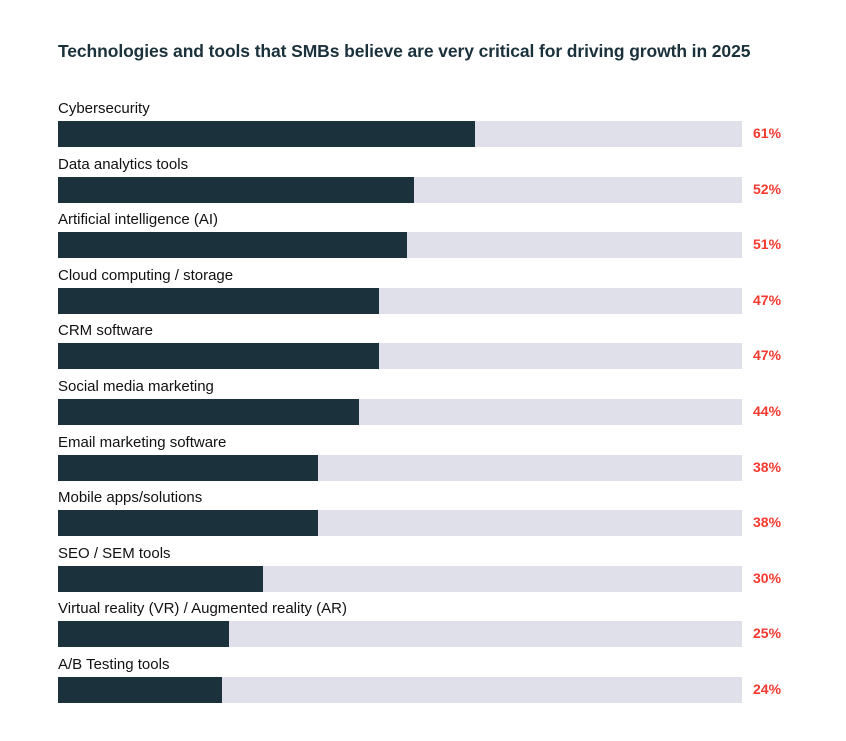  Describe the element at coordinates (104, 108) in the screenshot. I see `category-label: Cybersecurity` at that location.